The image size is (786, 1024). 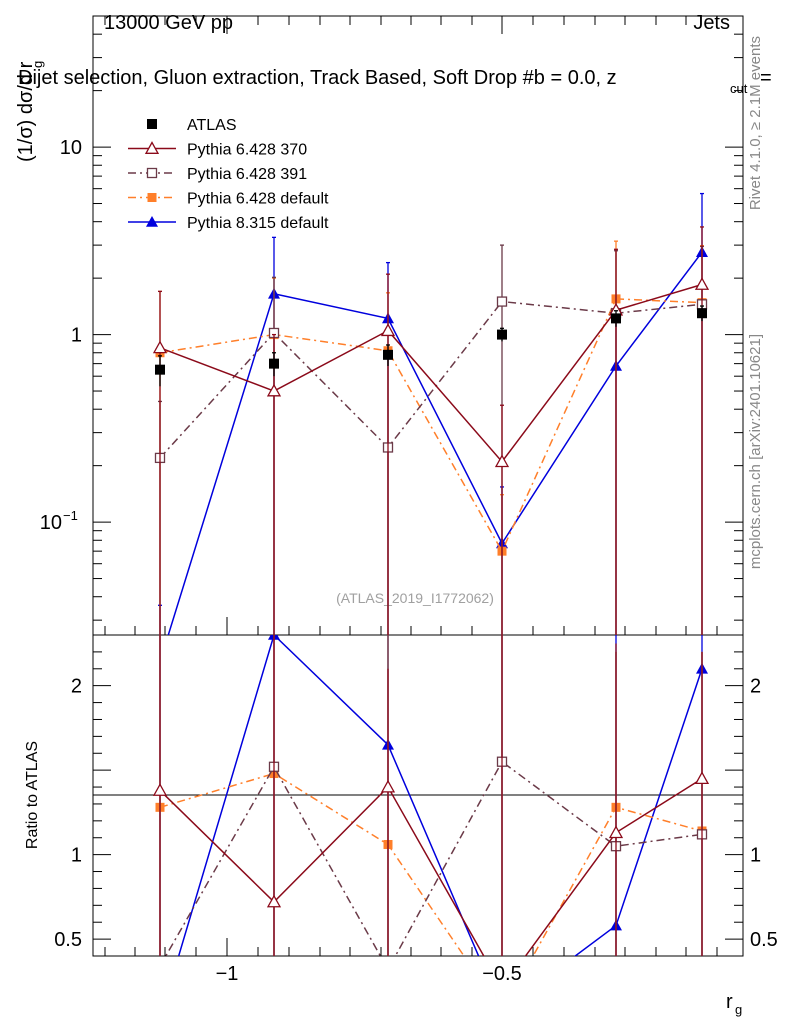 What do you see at coordinates (152, 197) in the screenshot?
I see `legend-marker-p6_default` at bounding box center [152, 197].